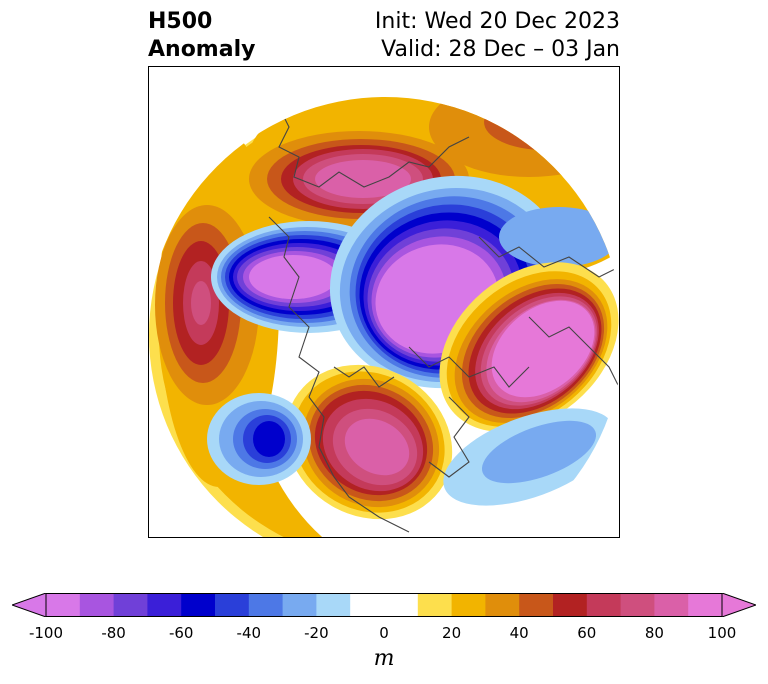  Describe the element at coordinates (113, 633) in the screenshot. I see `colorbar-tick-label: -80` at that location.